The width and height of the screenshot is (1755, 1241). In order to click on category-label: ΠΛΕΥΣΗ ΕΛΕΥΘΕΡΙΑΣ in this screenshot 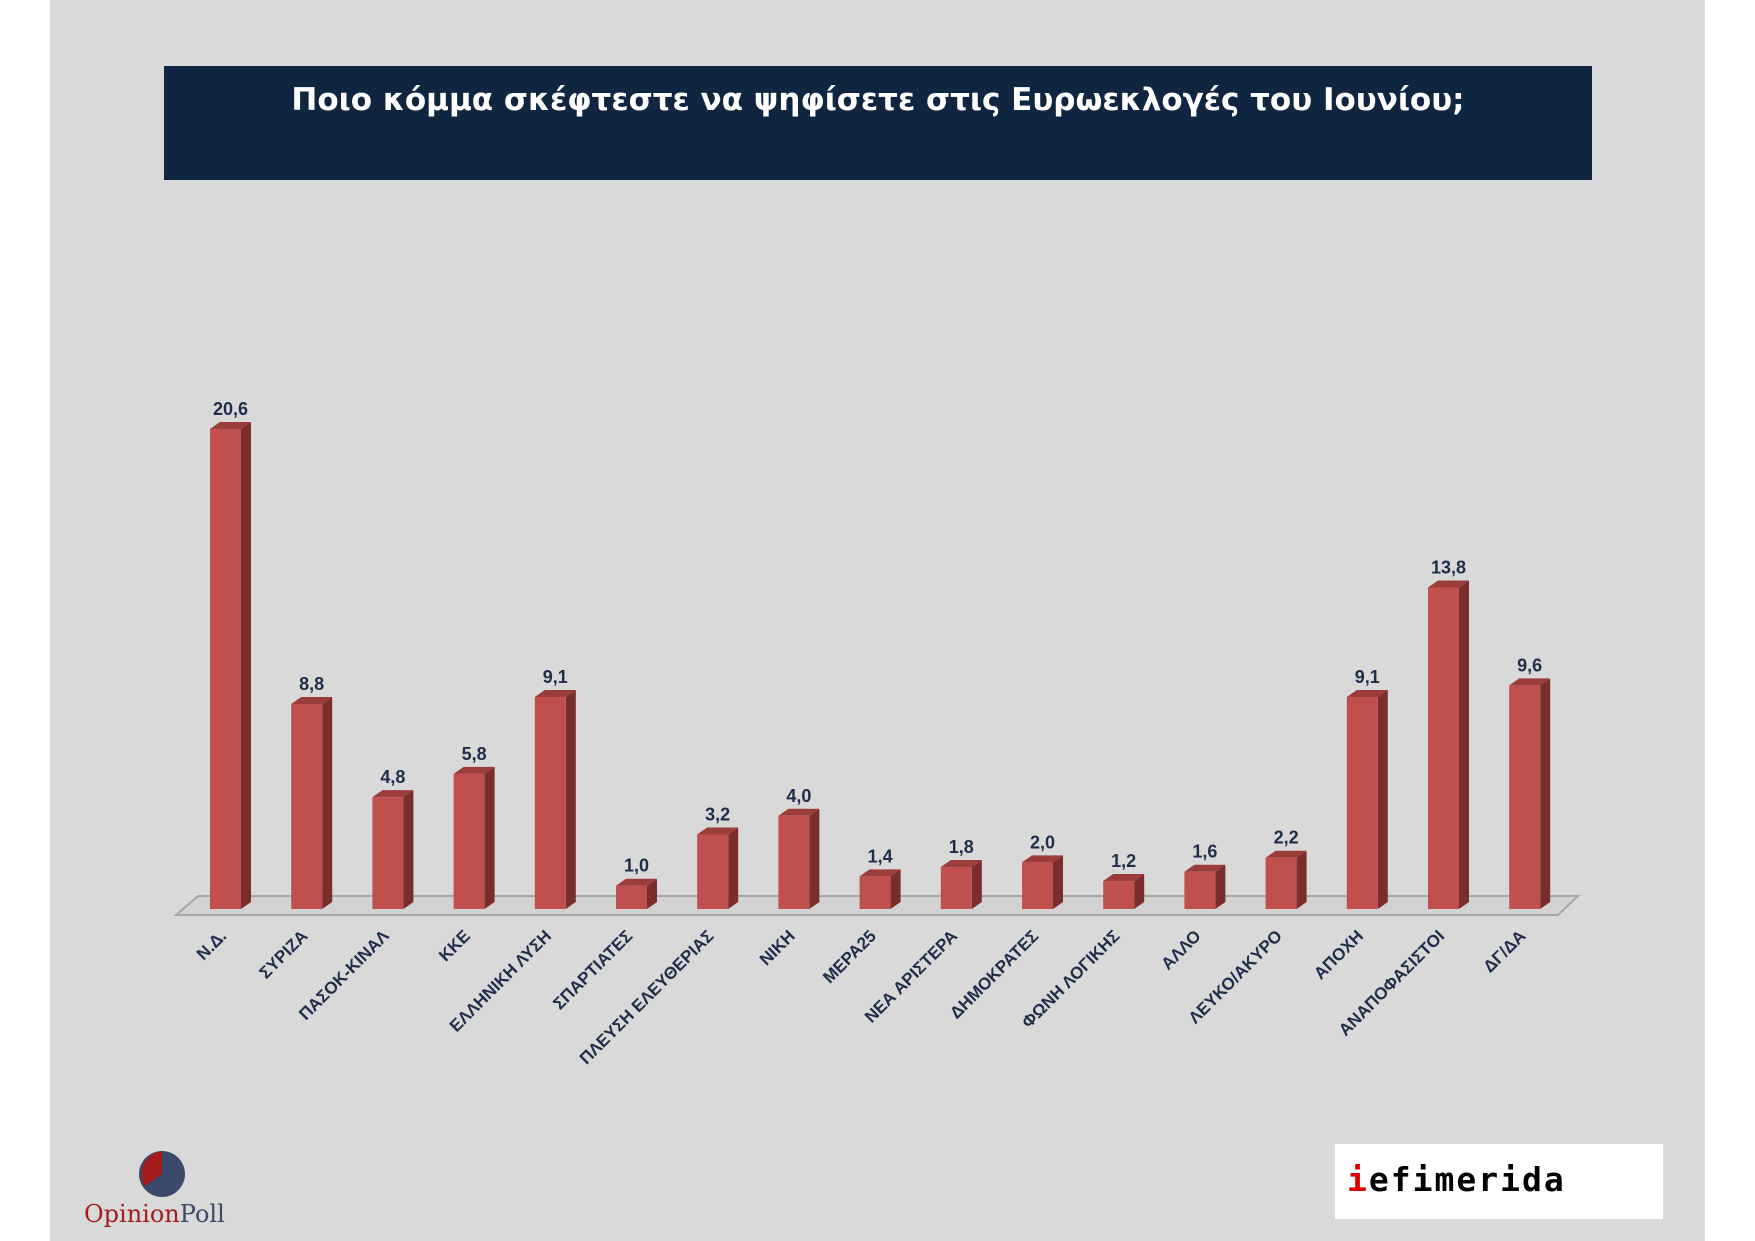, I will do `click(647, 997)`.